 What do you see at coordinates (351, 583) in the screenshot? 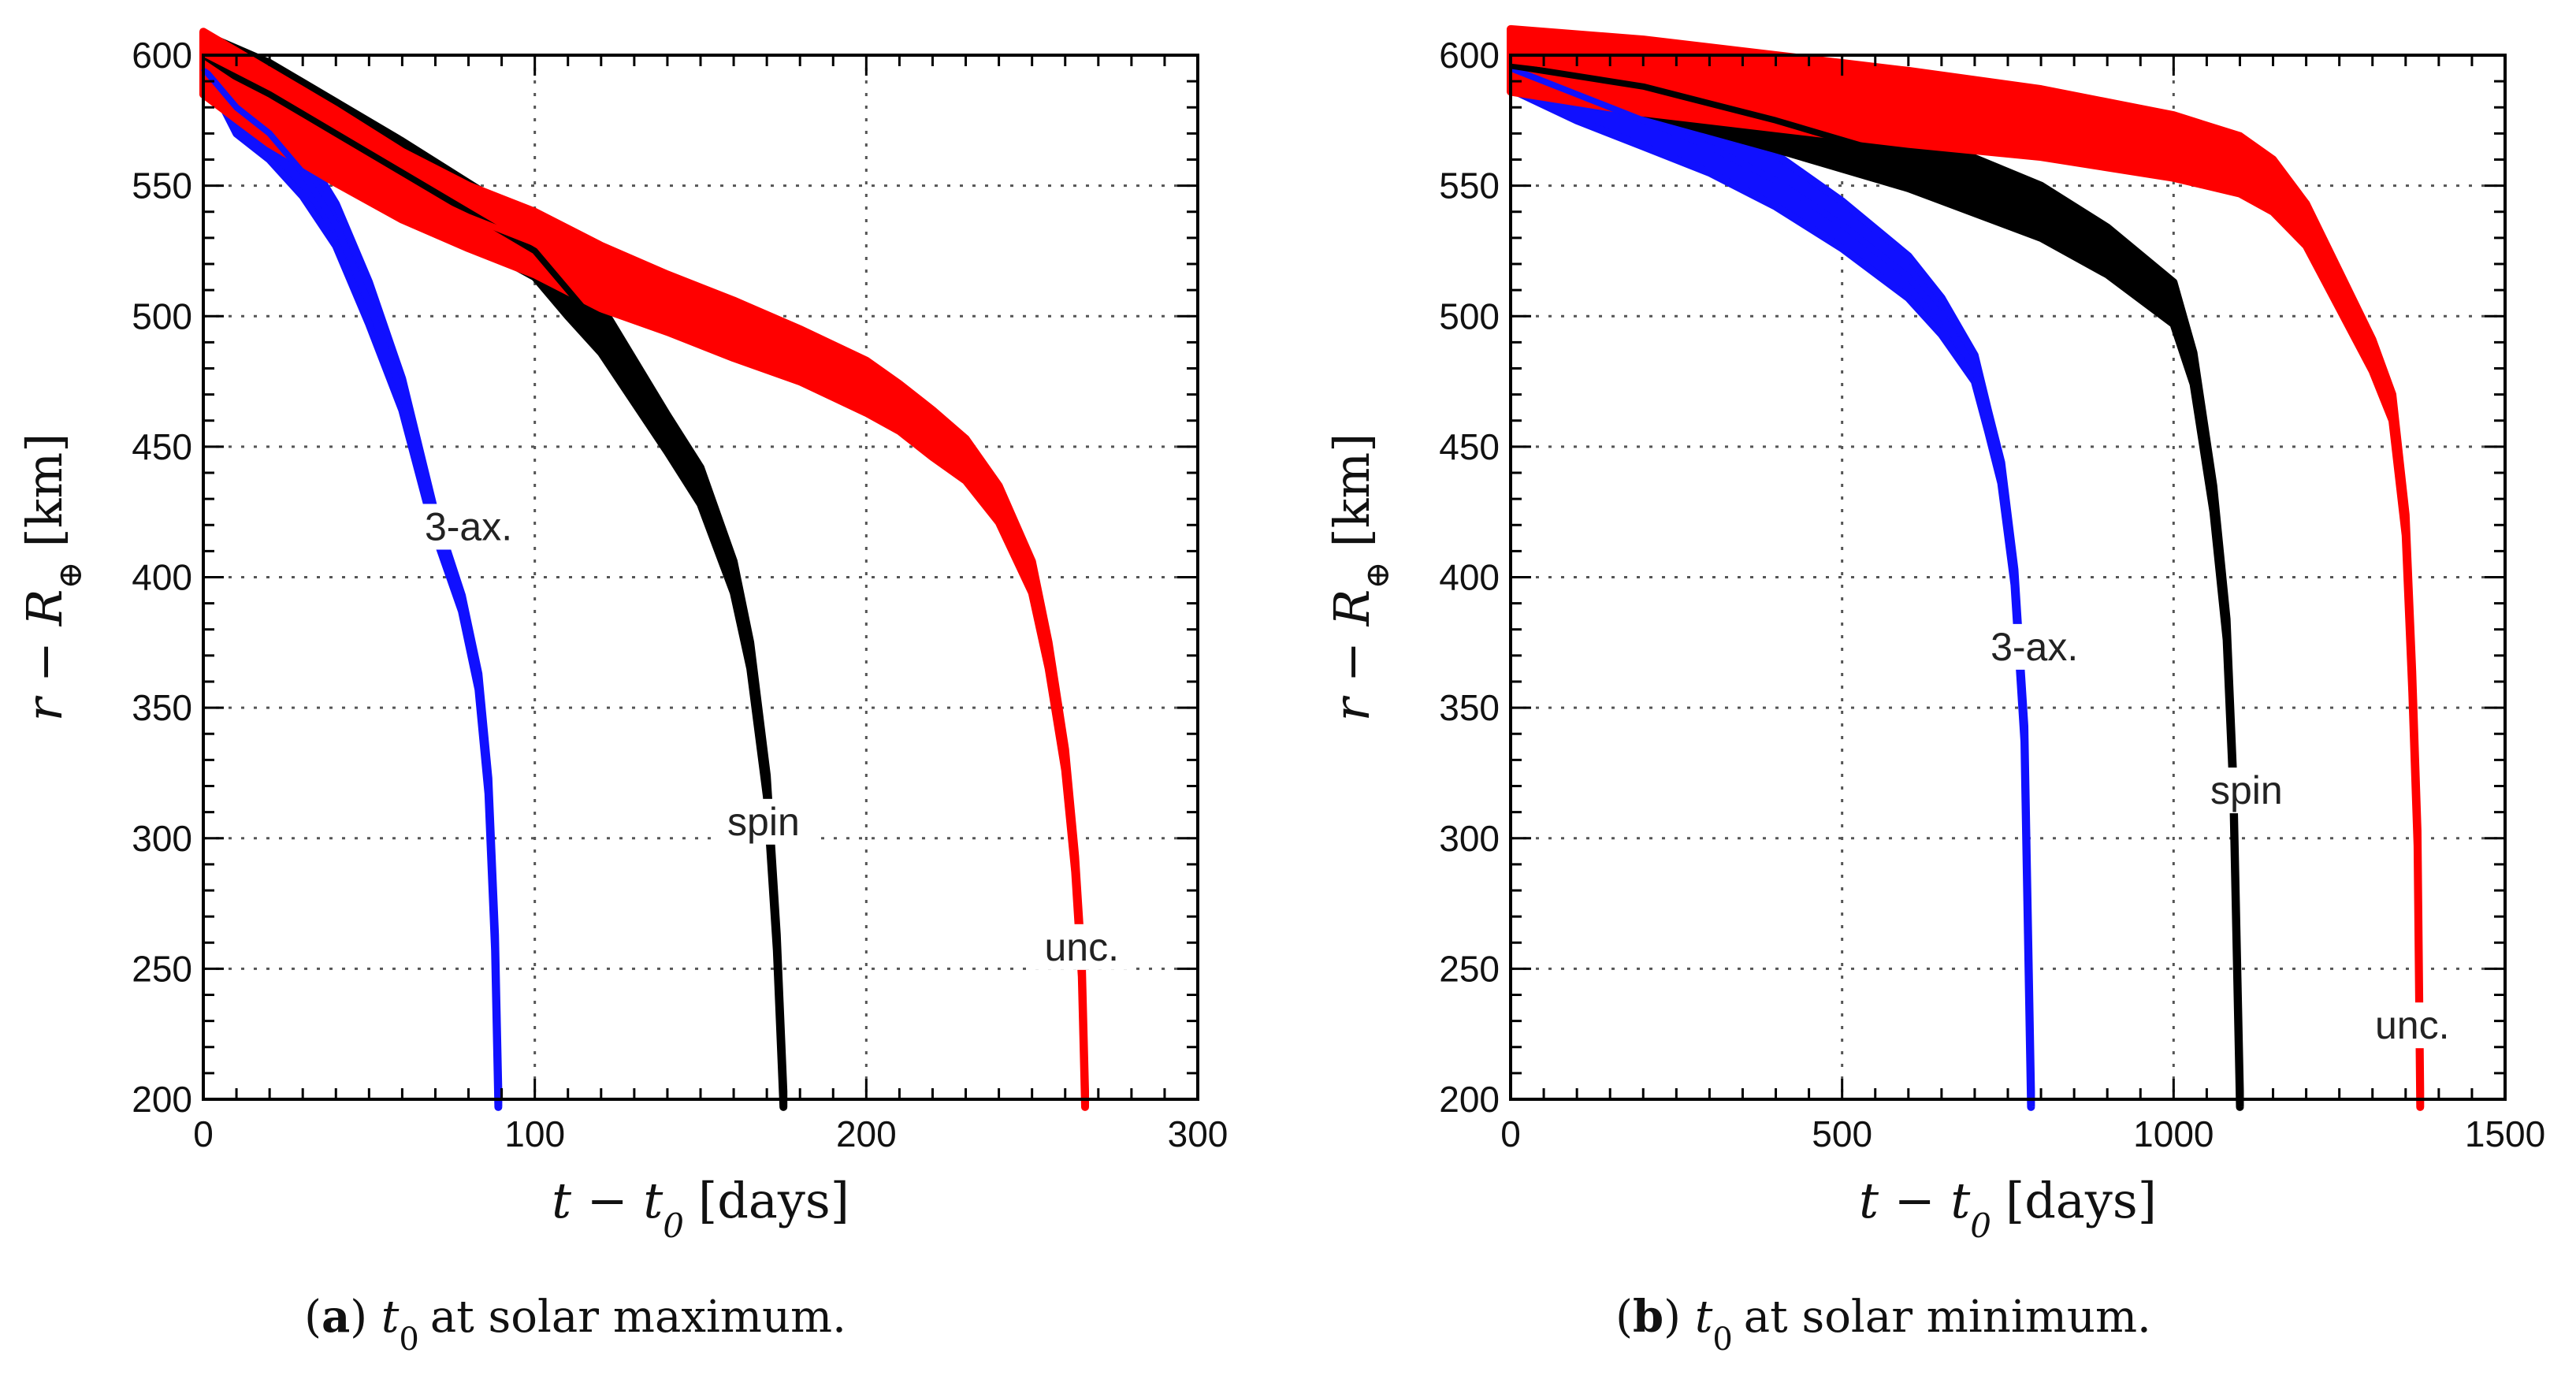
I see `panel-a-series-line-3-ax` at bounding box center [351, 583].